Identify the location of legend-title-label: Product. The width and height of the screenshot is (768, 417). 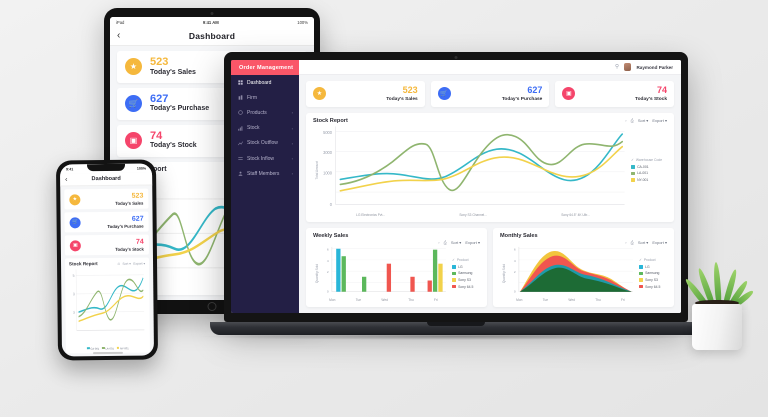
(649, 260).